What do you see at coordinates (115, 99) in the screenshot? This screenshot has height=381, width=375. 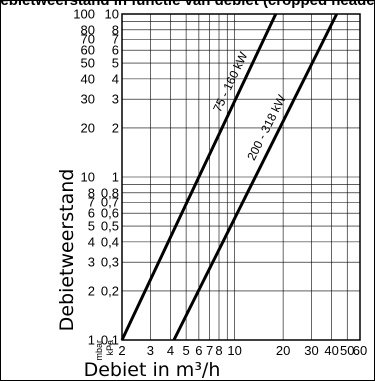 I see `y-tick-label-kpa: 3` at bounding box center [115, 99].